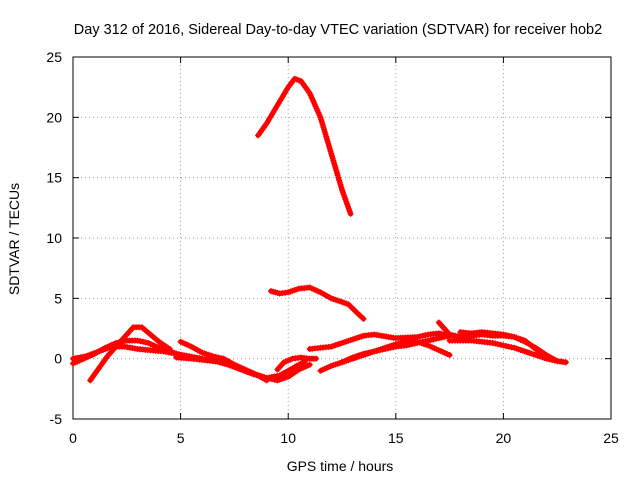 Image resolution: width=640 pixels, height=480 pixels. Describe the element at coordinates (396, 438) in the screenshot. I see `x-tick-label: 15` at that location.